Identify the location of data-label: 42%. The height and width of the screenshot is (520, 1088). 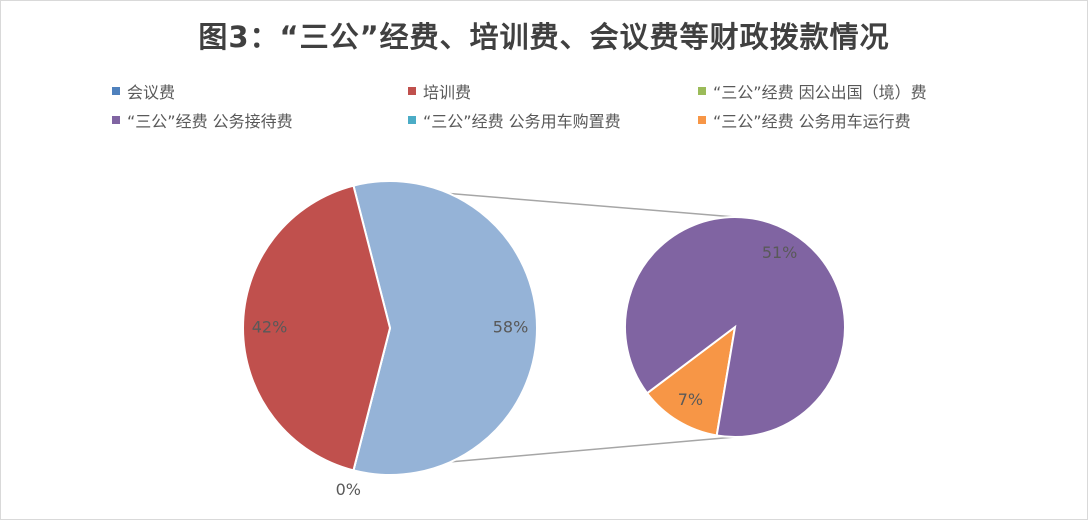
(270, 327).